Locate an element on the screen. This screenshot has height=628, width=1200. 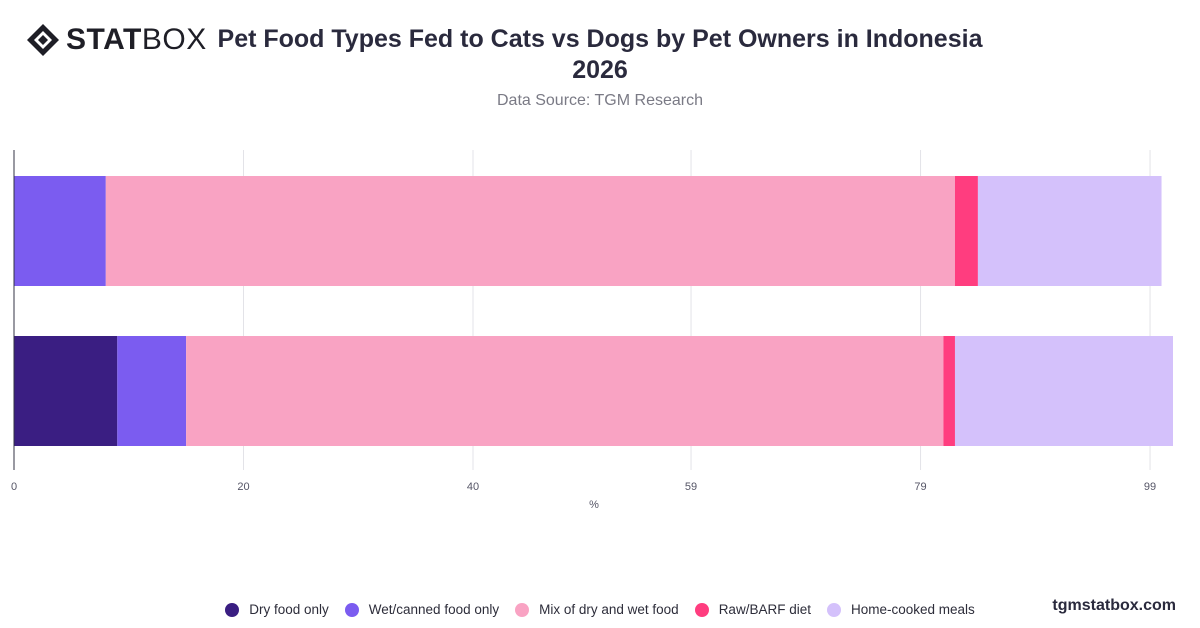
legend-label: Mix of dry and wet food is located at coordinates (609, 609).